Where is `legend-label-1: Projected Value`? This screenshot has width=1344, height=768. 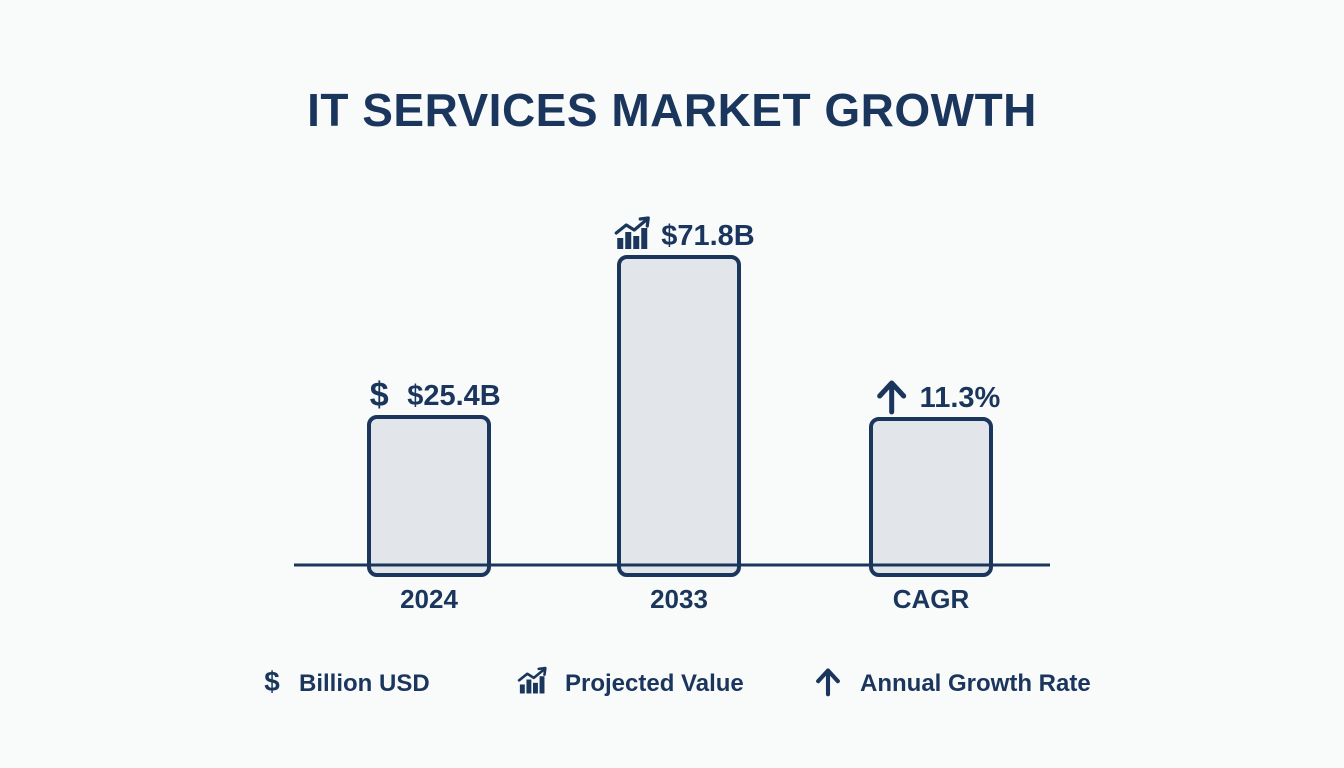
legend-label-1: Projected Value is located at coordinates (654, 683).